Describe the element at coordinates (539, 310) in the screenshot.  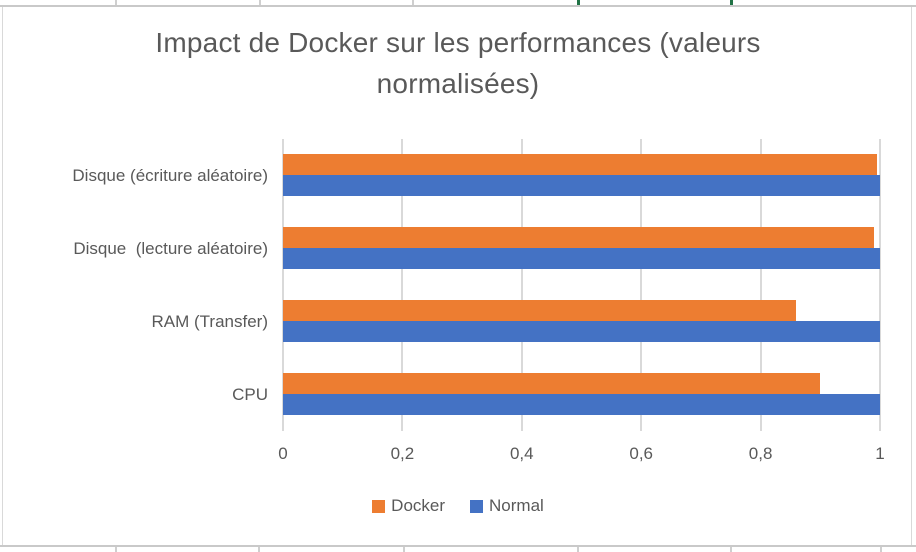
I see `bar-docker-ram-transfer` at that location.